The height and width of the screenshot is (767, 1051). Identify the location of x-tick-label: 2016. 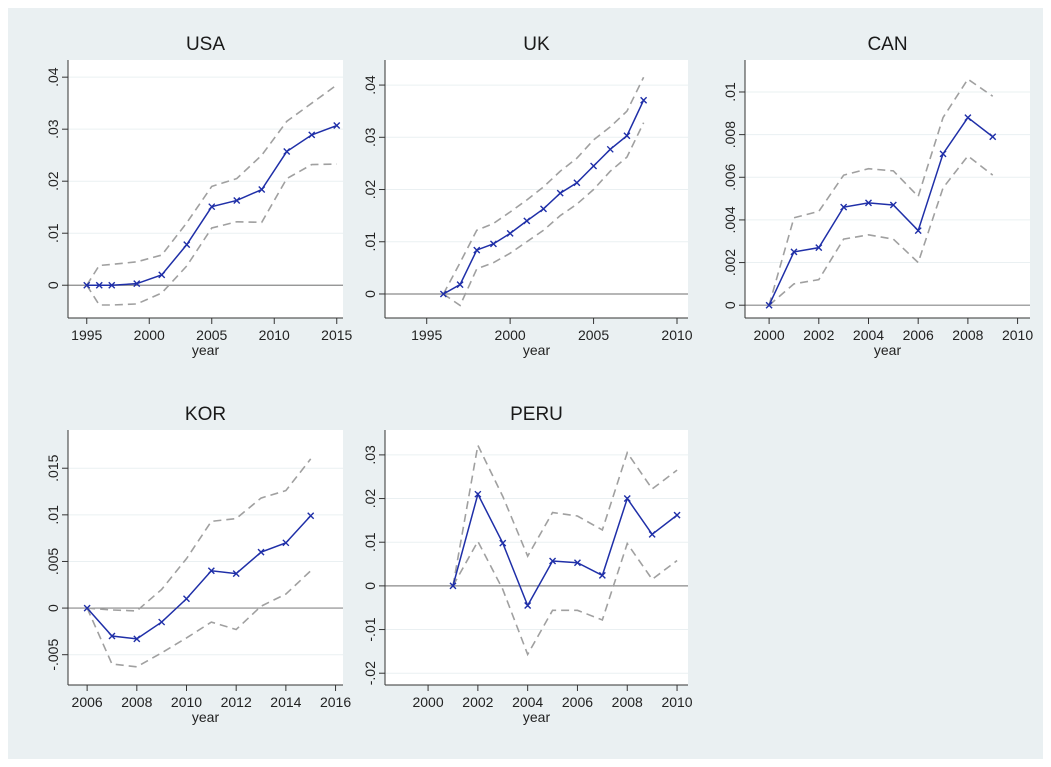
(335, 702).